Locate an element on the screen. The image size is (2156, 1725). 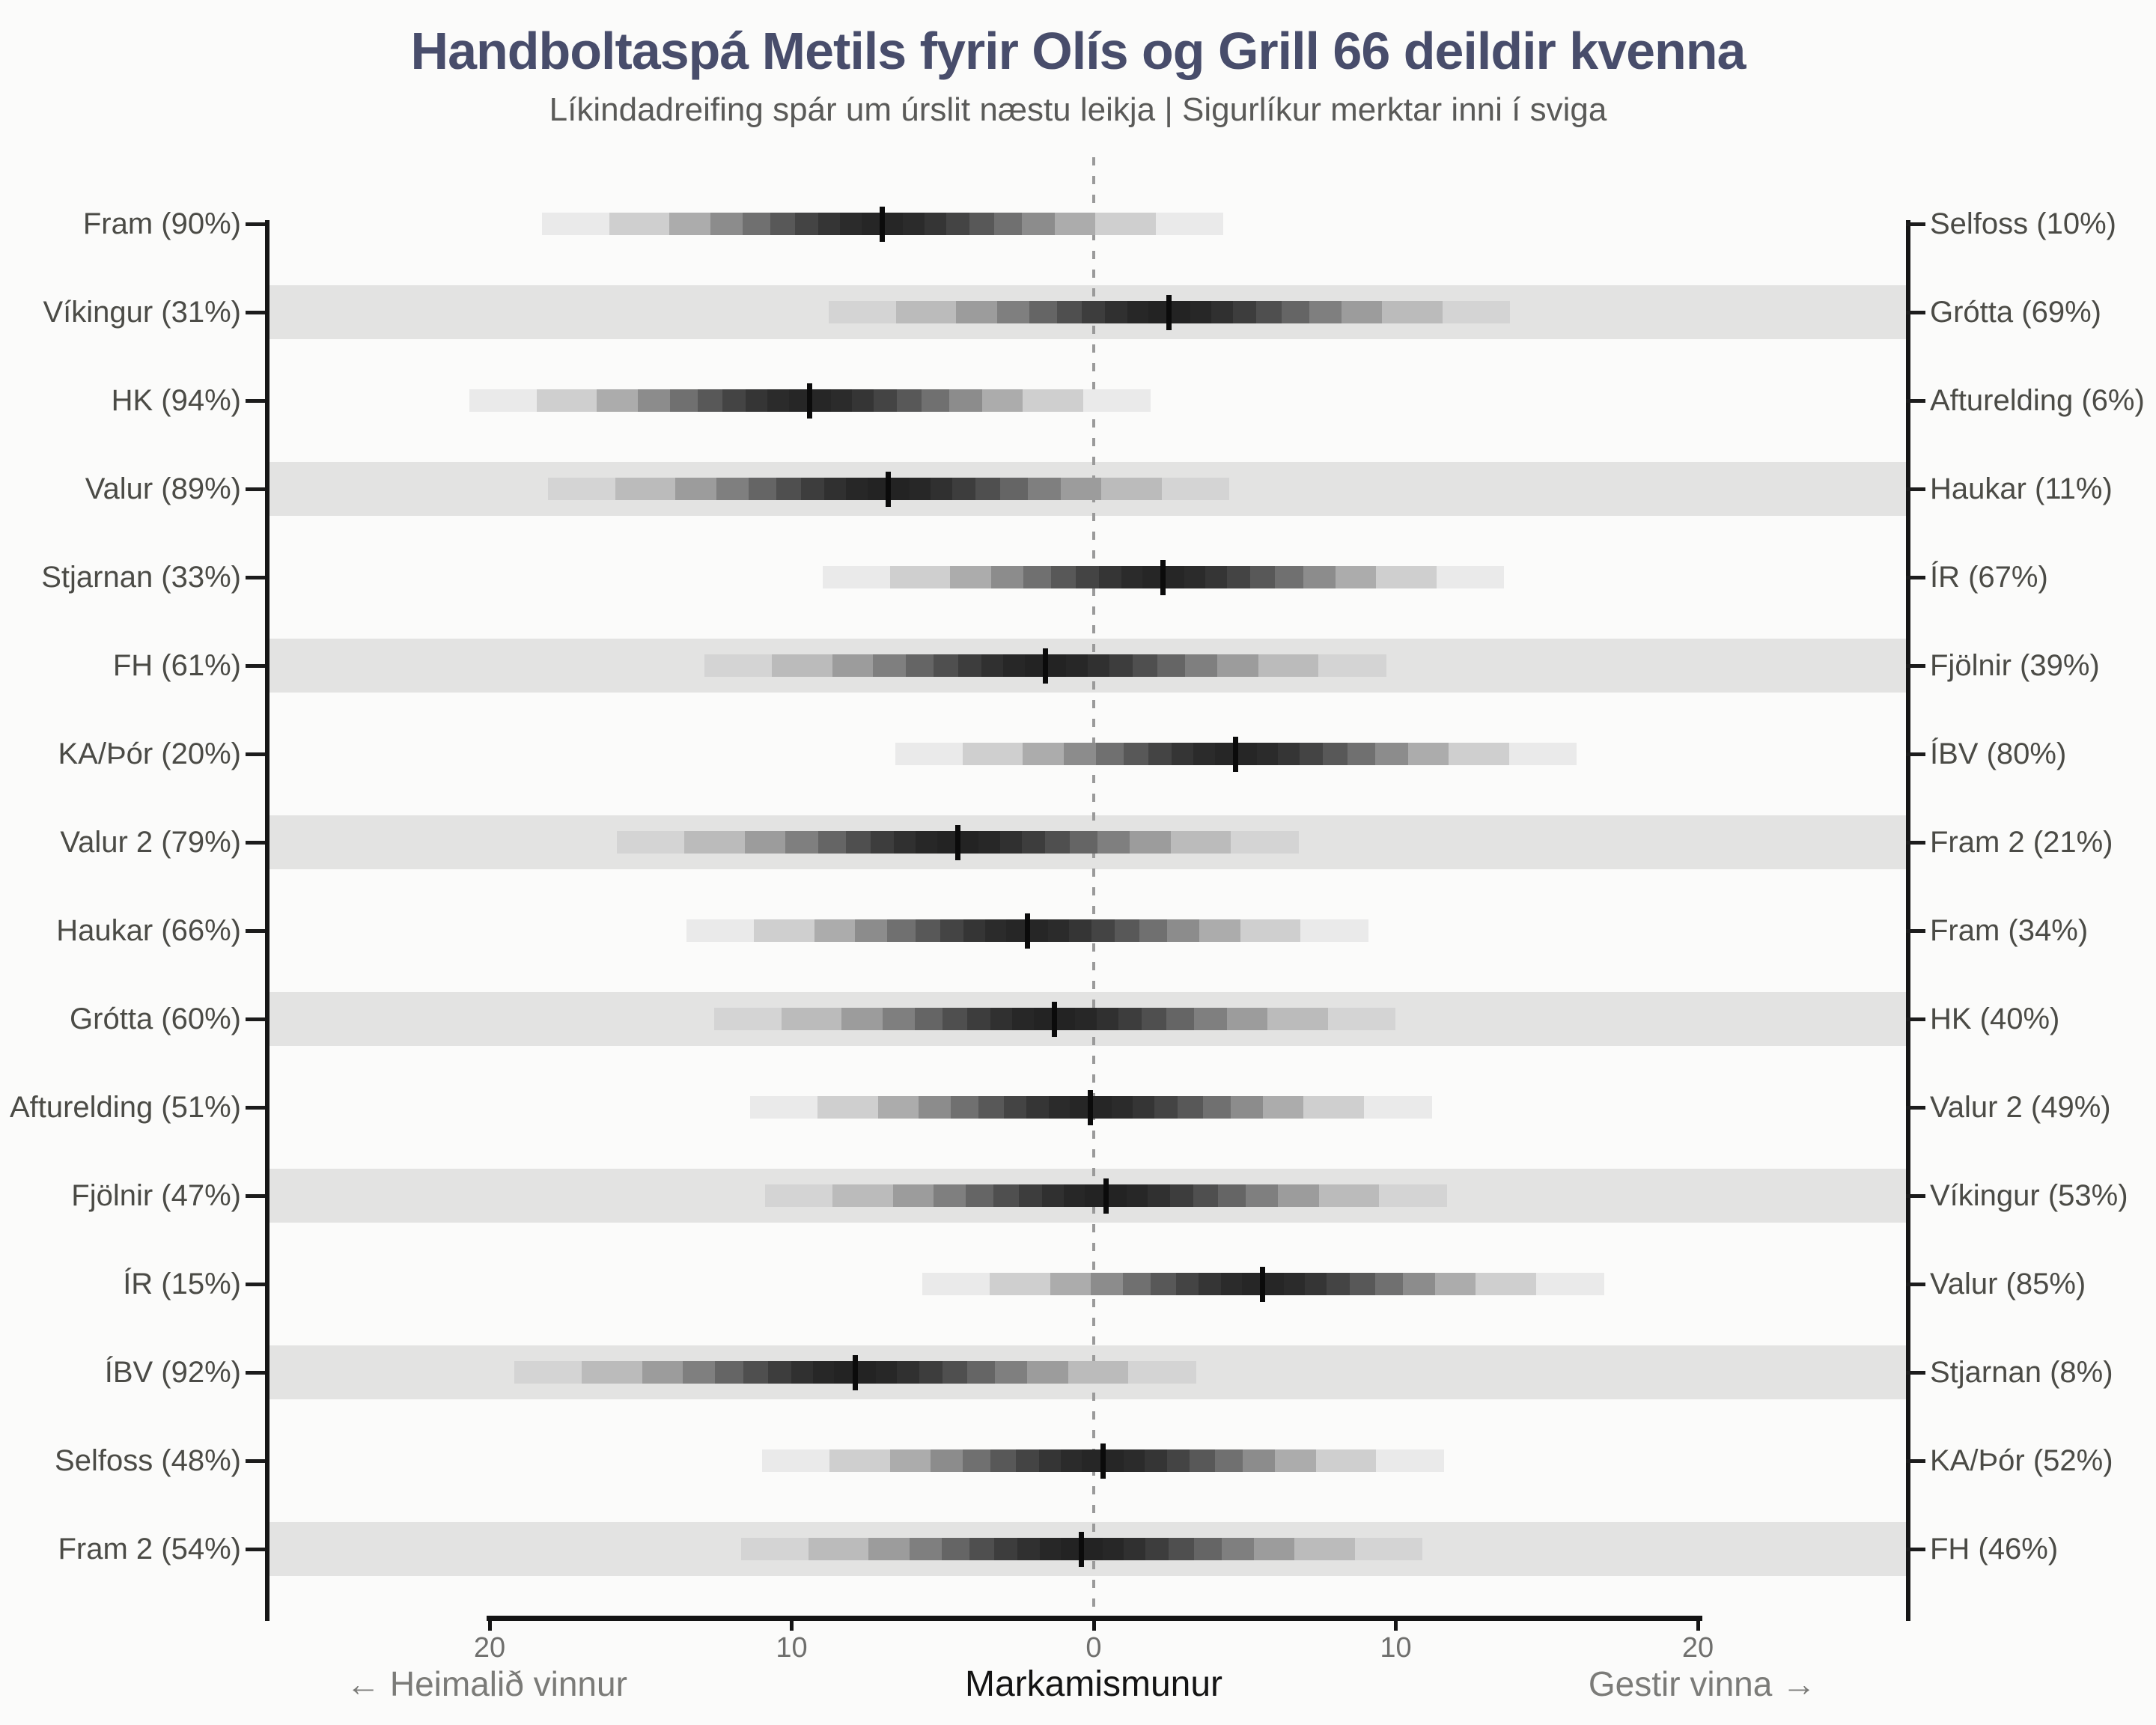
x-axis-tick is located at coordinates (489, 1624).